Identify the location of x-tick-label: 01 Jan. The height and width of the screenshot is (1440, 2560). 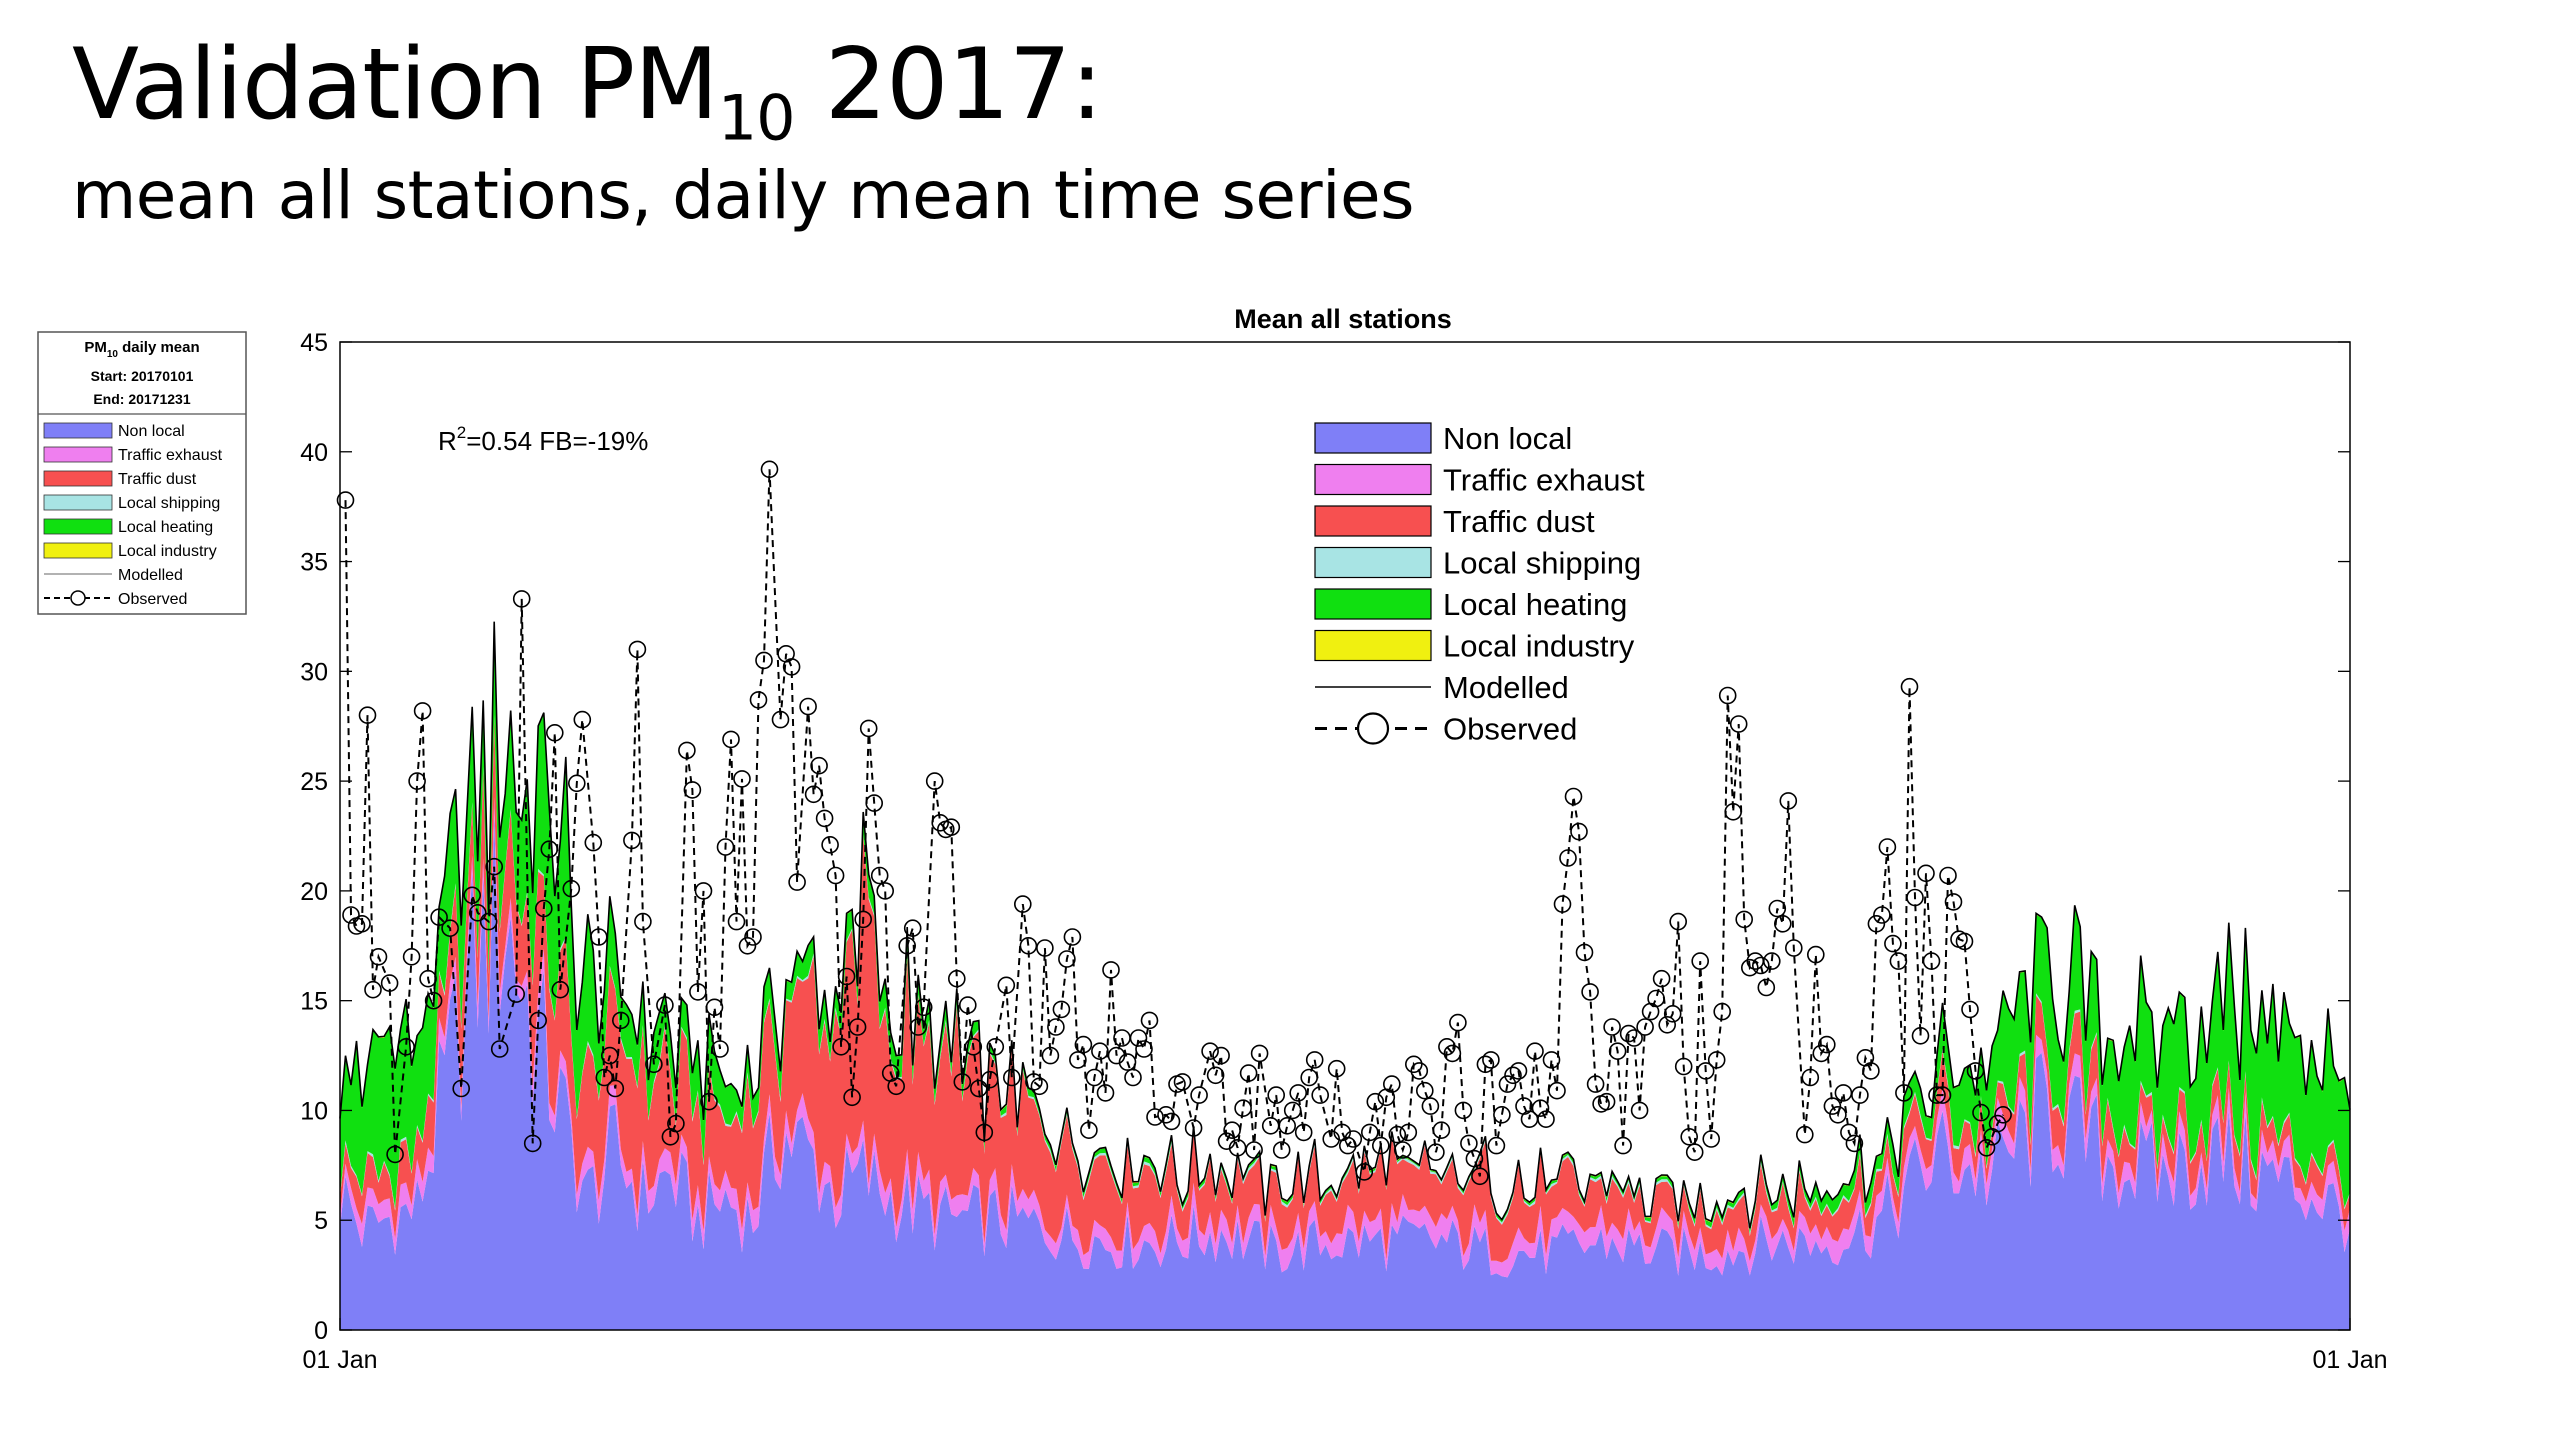
(339, 1360).